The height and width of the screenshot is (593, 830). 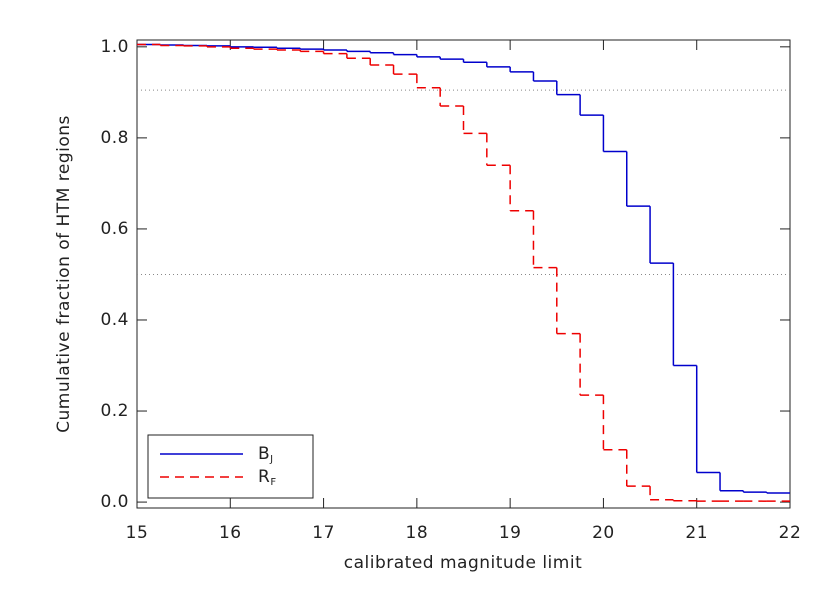 I want to click on y-tick-label: 0.8, so click(x=114, y=138).